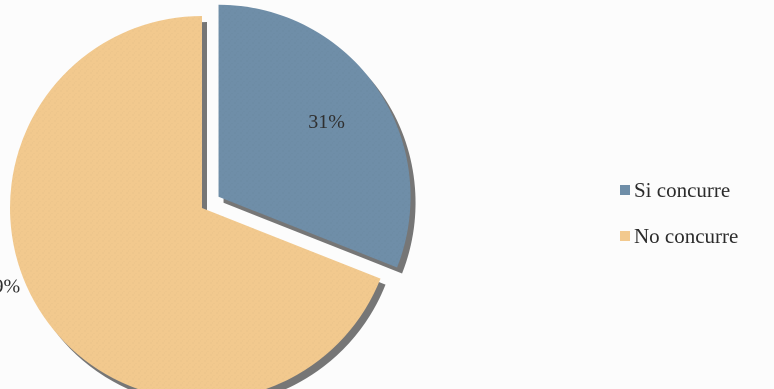  I want to click on legend-label-no-concurre: No concurre, so click(686, 235).